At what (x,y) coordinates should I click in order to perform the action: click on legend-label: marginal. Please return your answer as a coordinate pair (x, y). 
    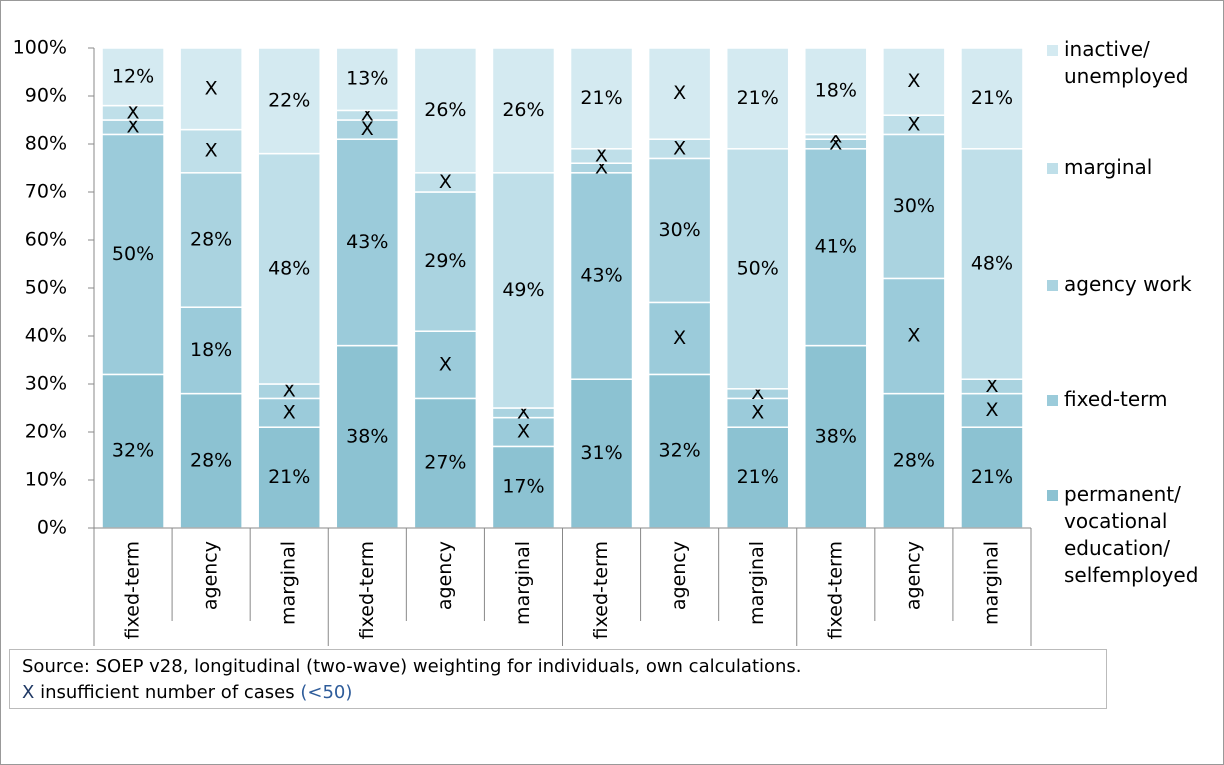
    Looking at the image, I should click on (1108, 167).